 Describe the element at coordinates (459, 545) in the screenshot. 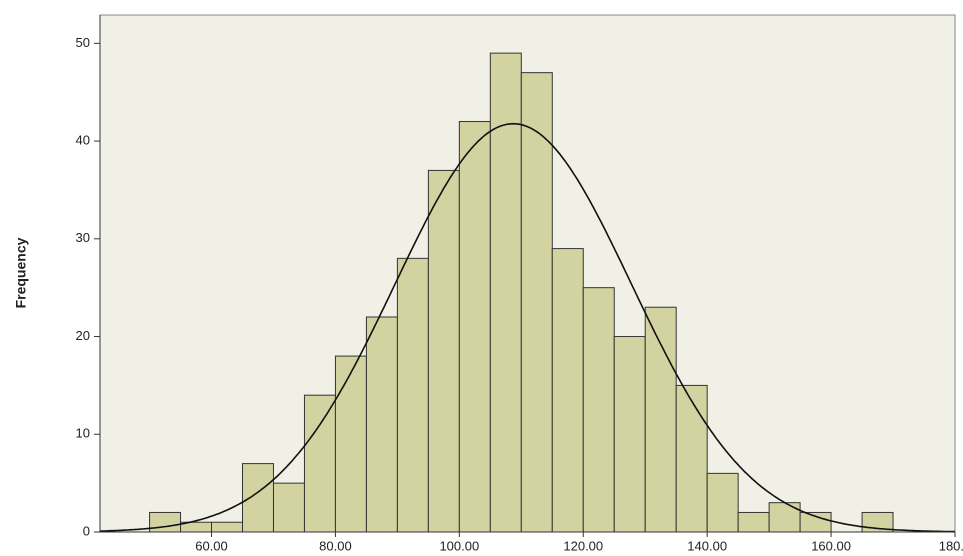

I see `x-tick-label: 100.00` at that location.